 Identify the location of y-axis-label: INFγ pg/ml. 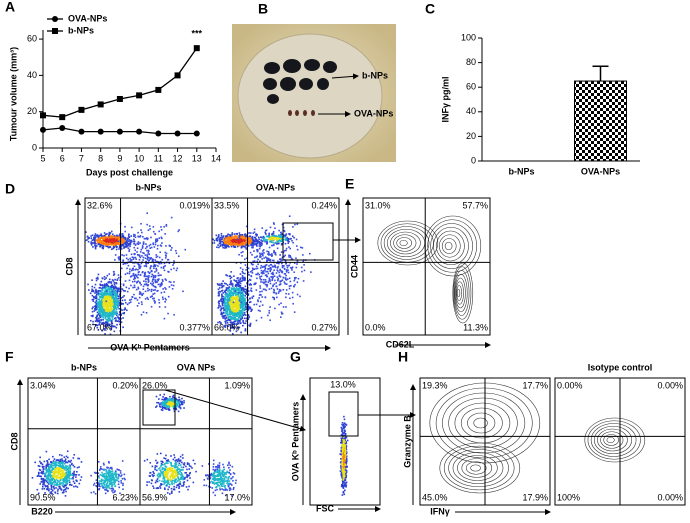
(445, 99).